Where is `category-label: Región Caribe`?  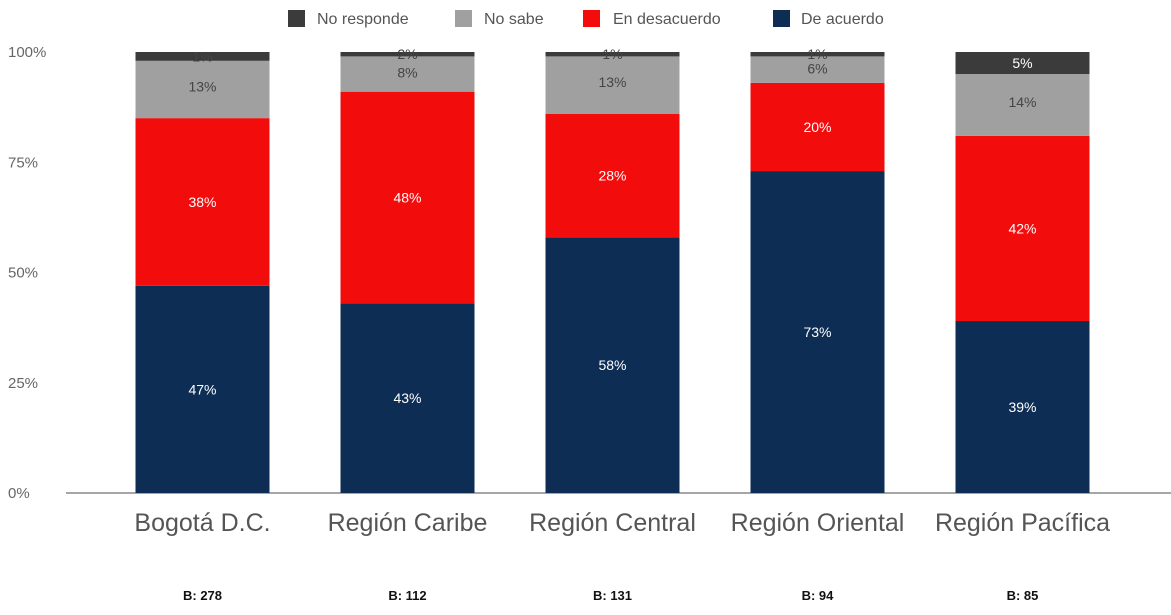
category-label: Región Caribe is located at coordinates (408, 523).